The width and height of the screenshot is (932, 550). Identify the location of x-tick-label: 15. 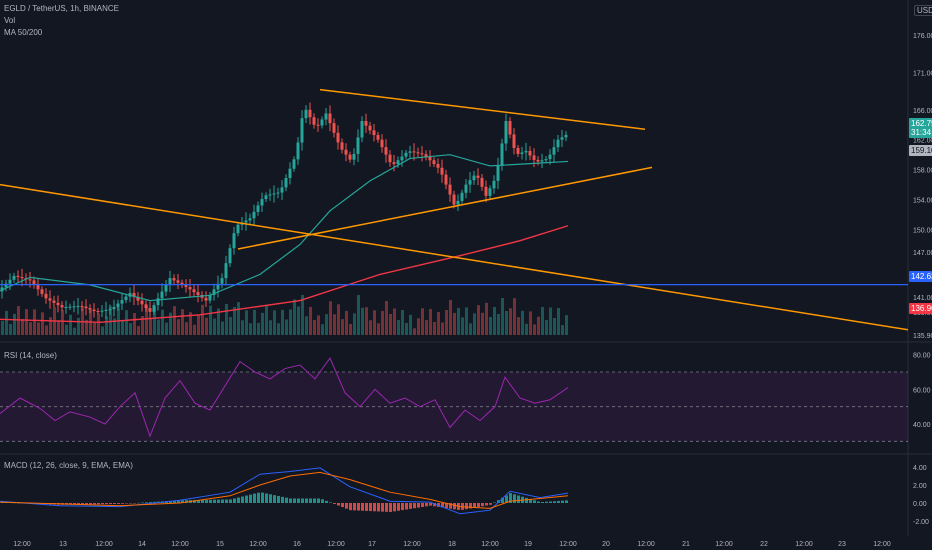
(220, 544).